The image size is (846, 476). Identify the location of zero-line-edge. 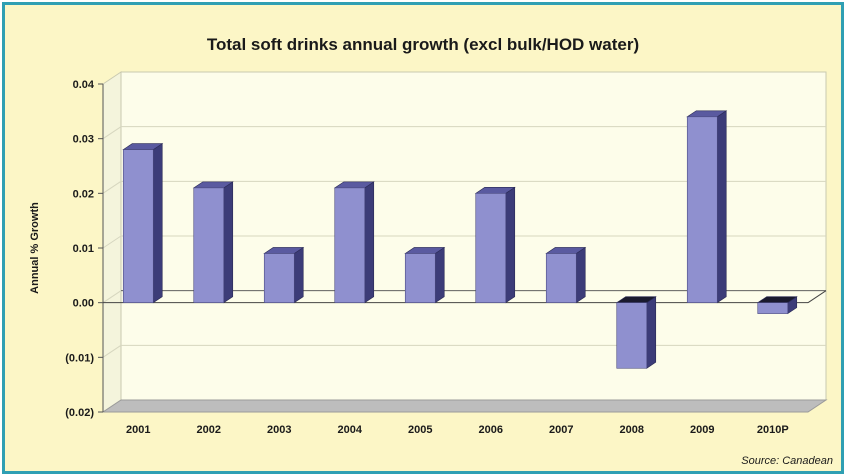
(817, 297).